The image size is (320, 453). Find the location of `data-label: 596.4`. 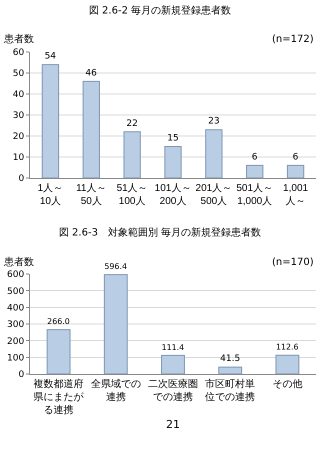

data-label: 596.4 is located at coordinates (115, 266).